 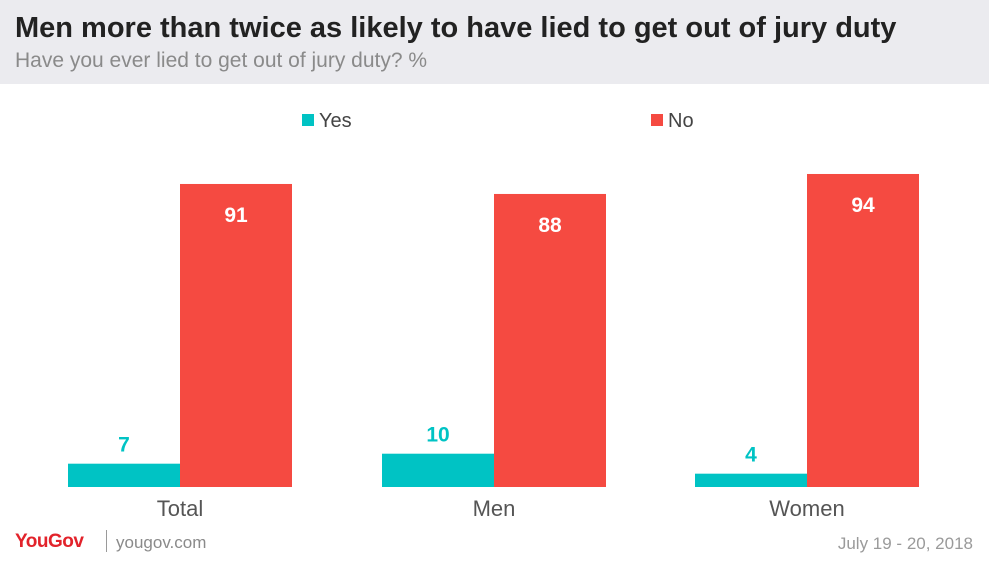 What do you see at coordinates (863, 330) in the screenshot?
I see `bar-women-no` at bounding box center [863, 330].